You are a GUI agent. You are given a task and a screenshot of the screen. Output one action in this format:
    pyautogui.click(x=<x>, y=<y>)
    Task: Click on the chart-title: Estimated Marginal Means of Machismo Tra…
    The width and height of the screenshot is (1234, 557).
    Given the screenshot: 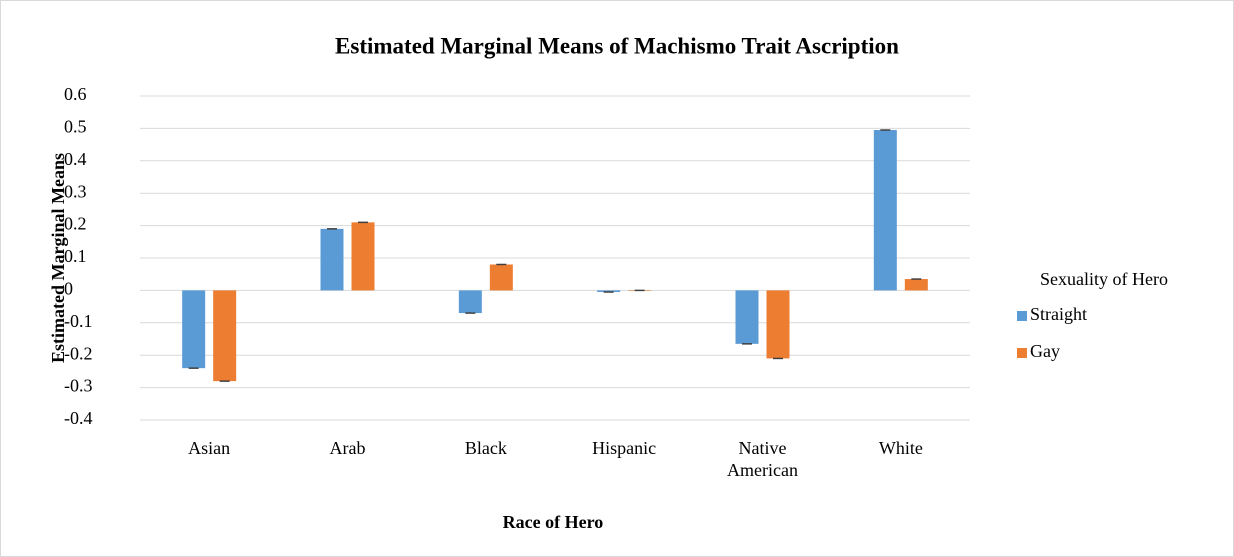 What is the action you would take?
    pyautogui.click(x=617, y=45)
    